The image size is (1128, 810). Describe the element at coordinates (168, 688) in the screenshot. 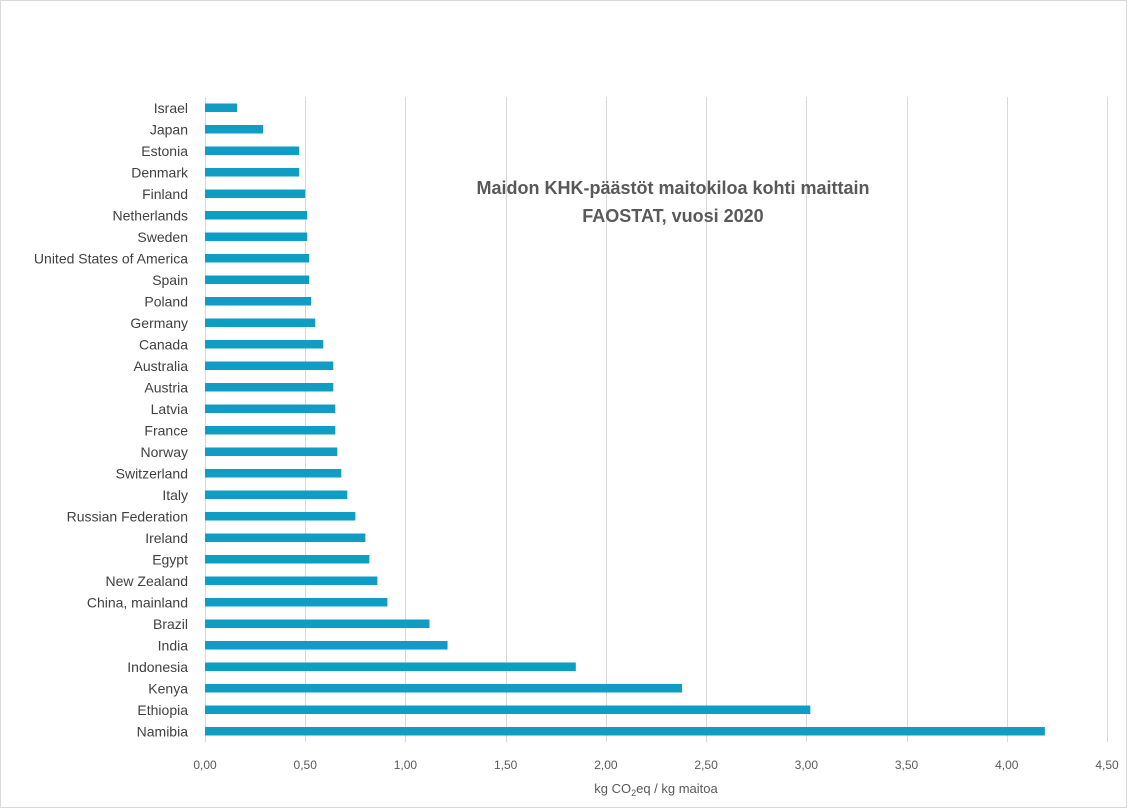

I see `category-label: Kenya` at that location.